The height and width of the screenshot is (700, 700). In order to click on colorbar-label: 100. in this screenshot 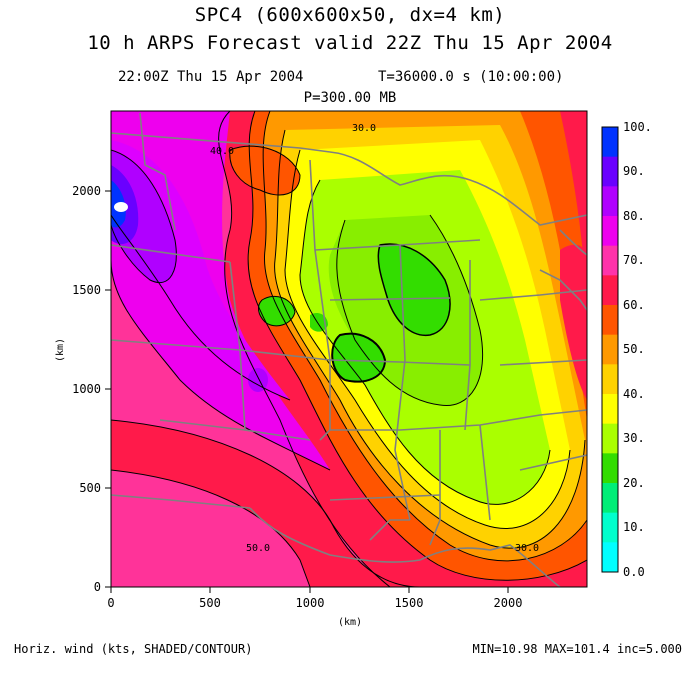, I will do `click(637, 127)`.